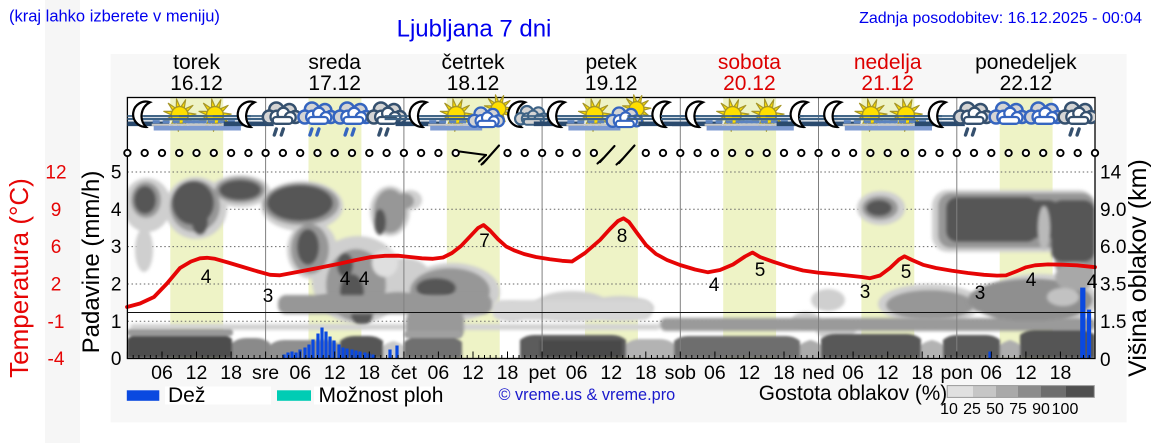 The width and height of the screenshot is (1152, 443). Describe the element at coordinates (1113, 285) in the screenshot. I see `svg-text: 3.5` at that location.